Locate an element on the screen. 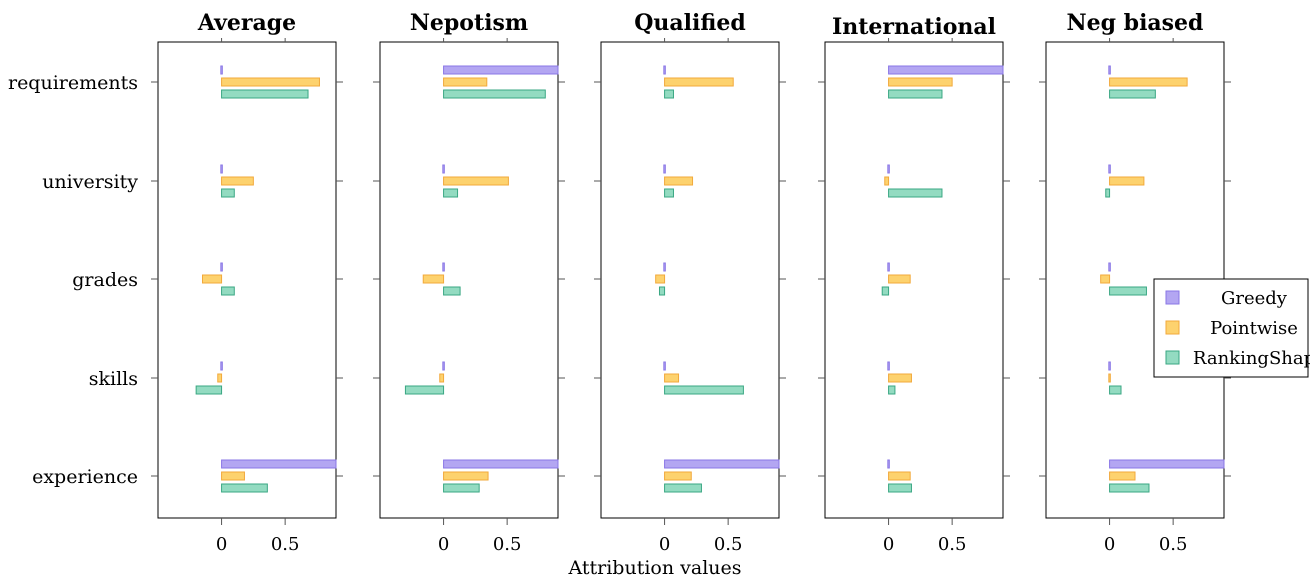 Image resolution: width=1310 pixels, height=579 pixels. bar-nepotism-grades-rankingshap is located at coordinates (452, 291).